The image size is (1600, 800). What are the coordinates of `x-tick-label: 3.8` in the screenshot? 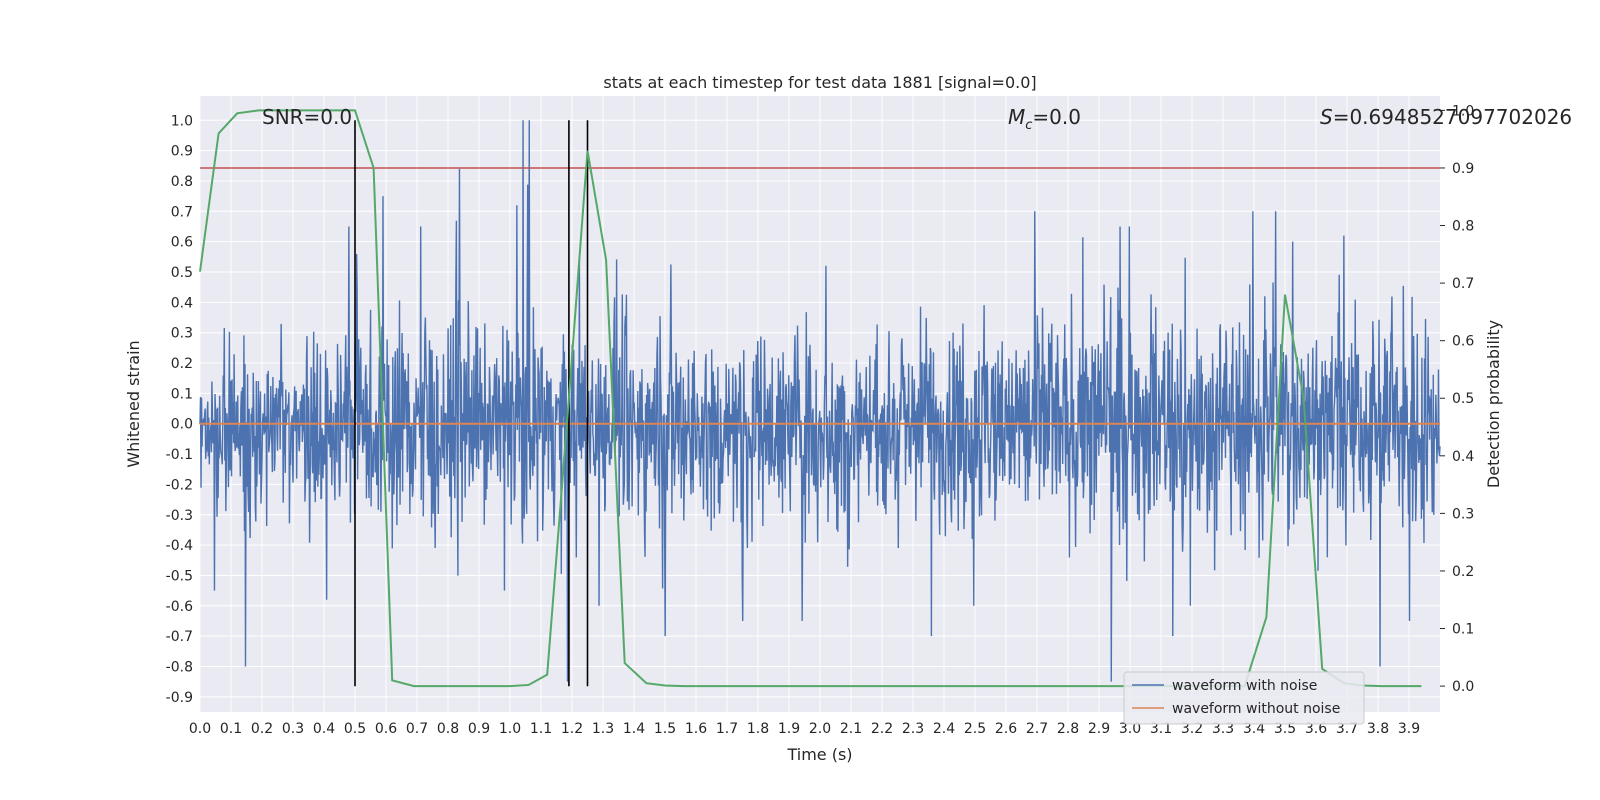 It's located at (1378, 729).